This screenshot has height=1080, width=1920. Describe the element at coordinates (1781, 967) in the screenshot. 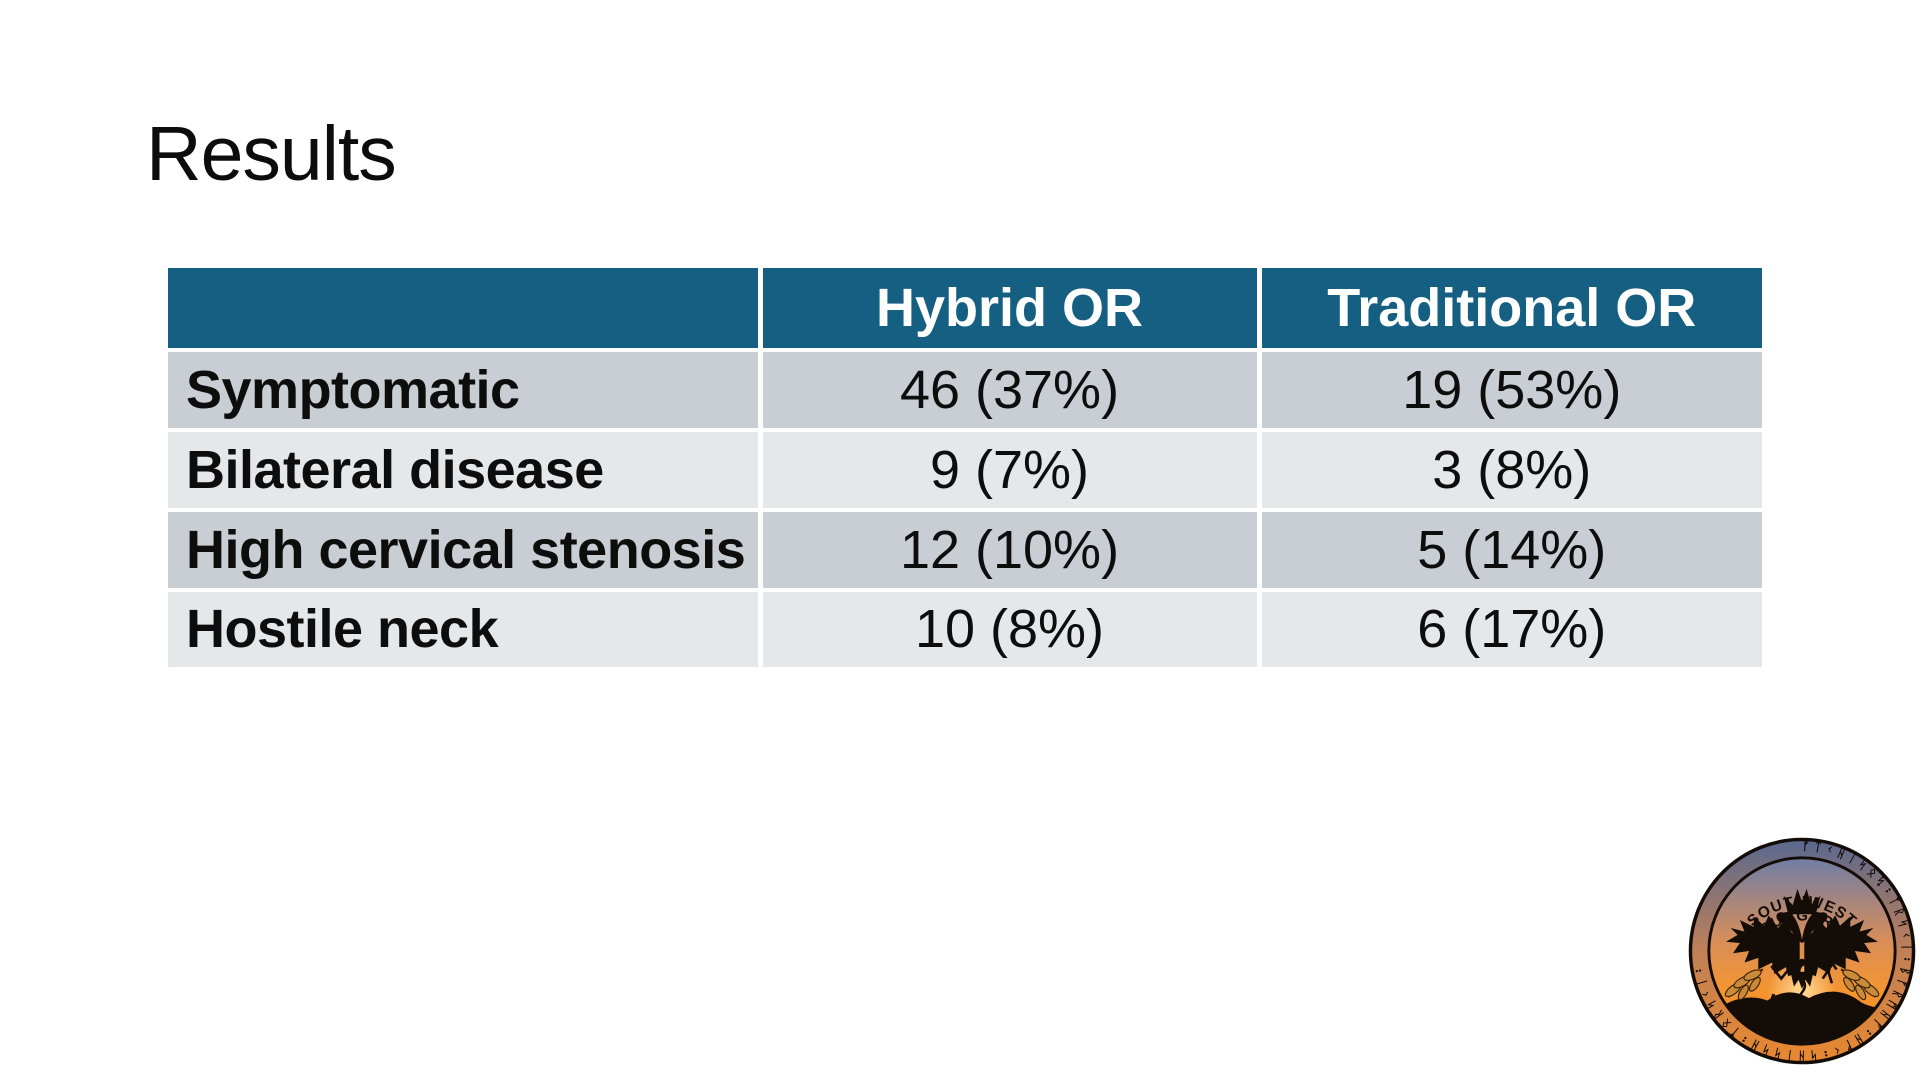

I see `diamond-ornament` at that location.